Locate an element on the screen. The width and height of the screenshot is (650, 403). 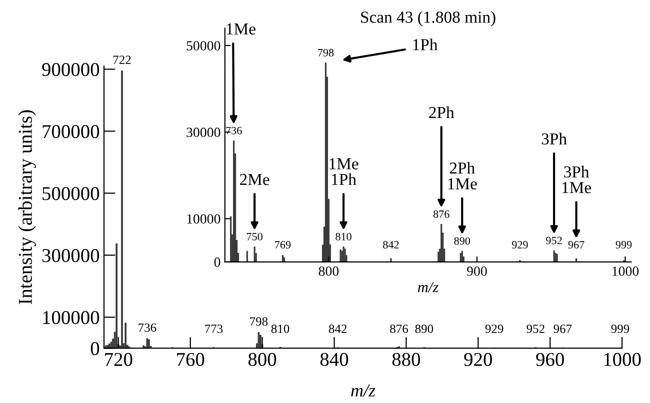
y-tick-label: 30000 is located at coordinates (203, 133).